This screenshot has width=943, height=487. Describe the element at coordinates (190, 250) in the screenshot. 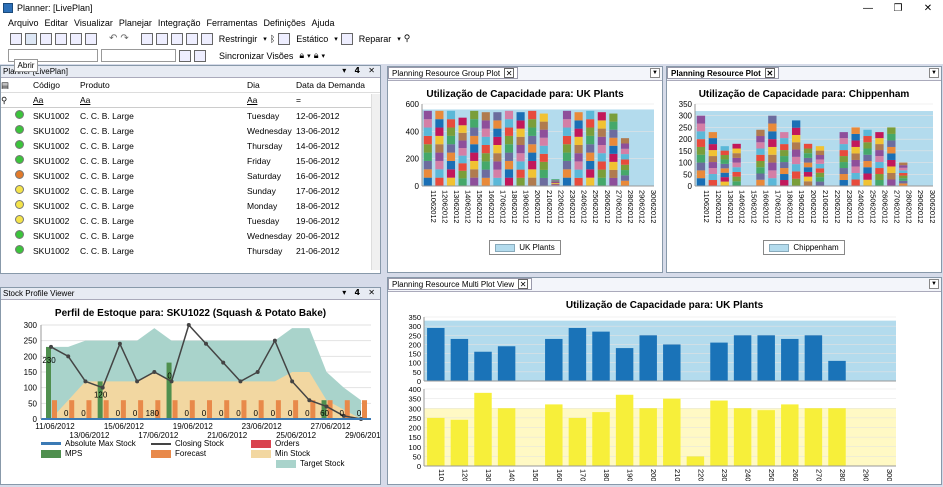

I see `table-row: SKU1002 C. C. B. Large Thursday 21-06-2012` at that location.